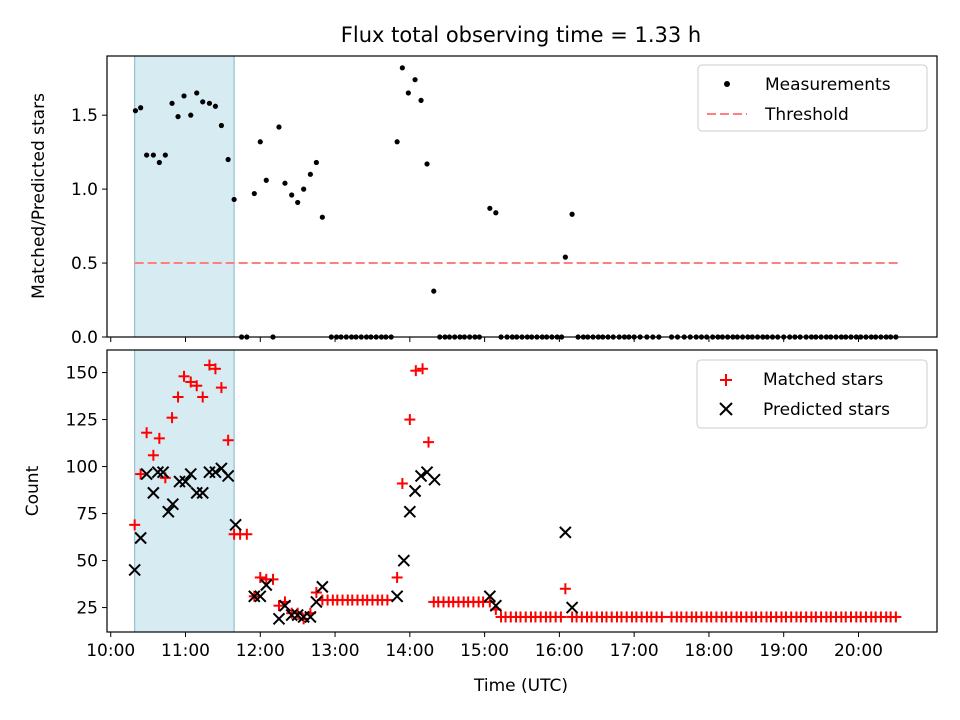 The width and height of the screenshot is (960, 720). What do you see at coordinates (858, 651) in the screenshot?
I see `xtick-label-10: 20:00` at bounding box center [858, 651].